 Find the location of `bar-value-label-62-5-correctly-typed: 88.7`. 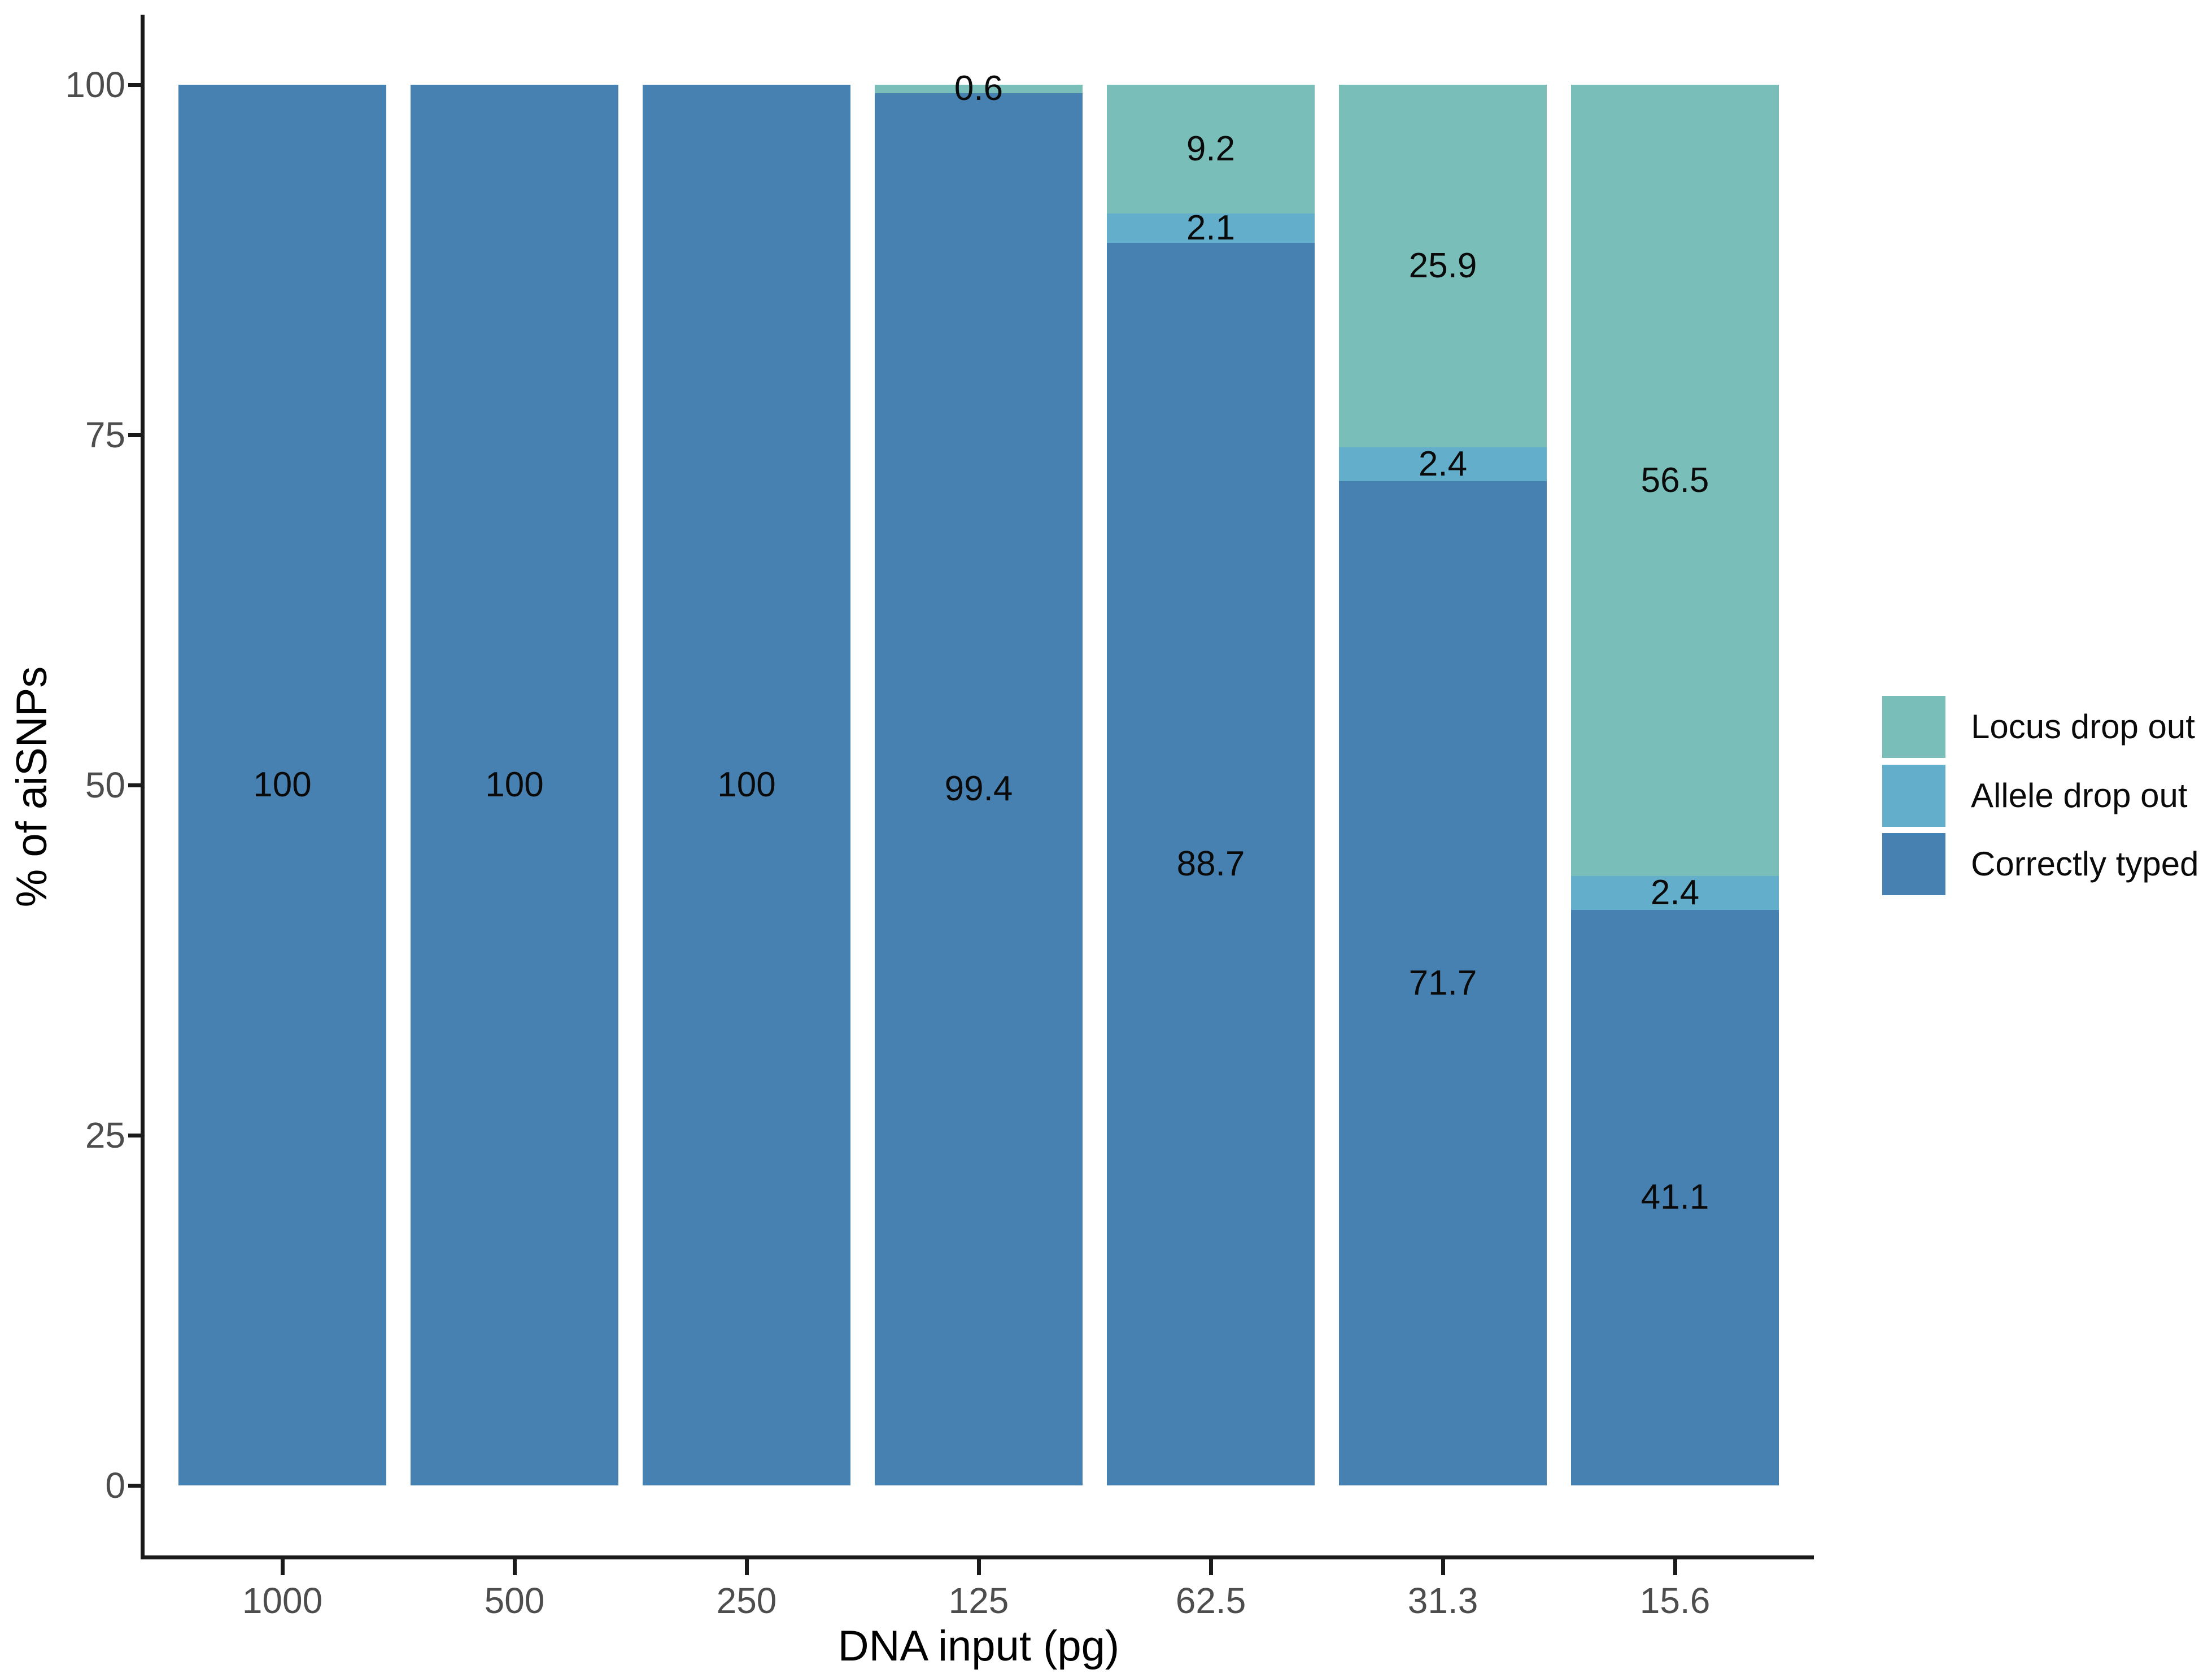

bar-value-label-62-5-correctly-typed: 88.7 is located at coordinates (1210, 864).